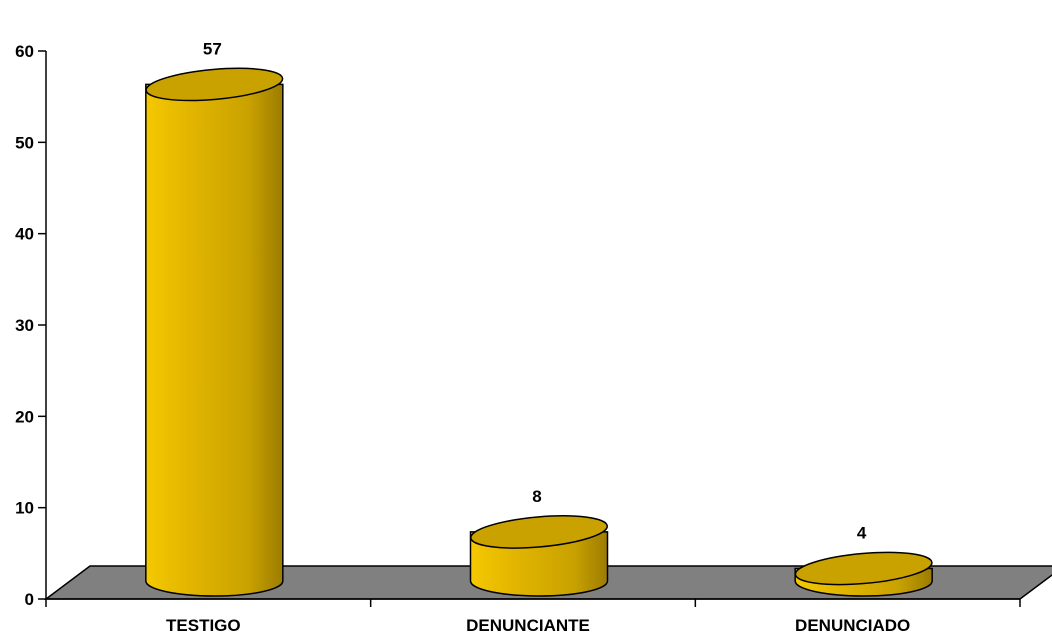 This screenshot has width=1052, height=642. What do you see at coordinates (212, 48) in the screenshot?
I see `data-label: 57` at bounding box center [212, 48].